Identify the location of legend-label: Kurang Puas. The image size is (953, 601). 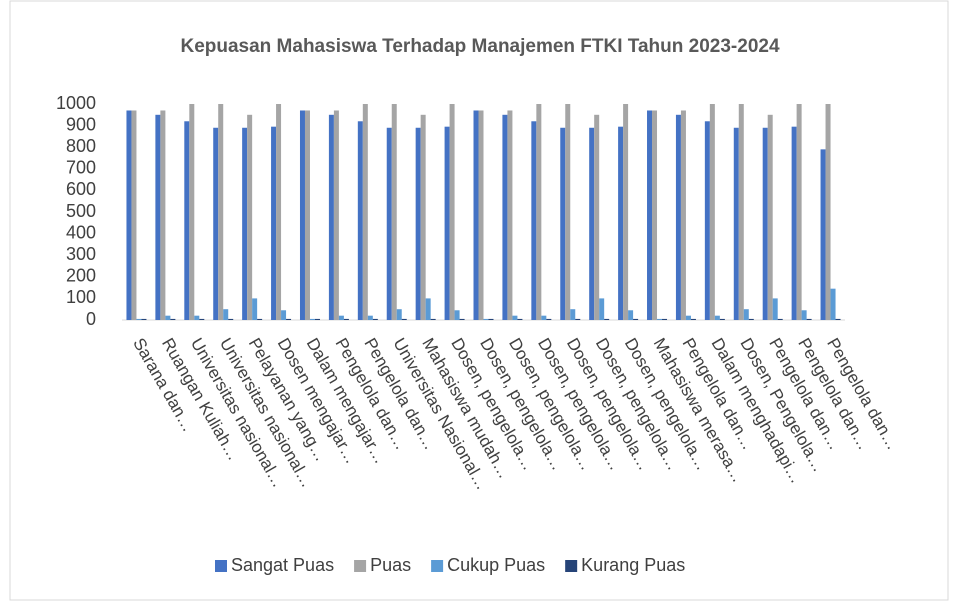
(633, 565).